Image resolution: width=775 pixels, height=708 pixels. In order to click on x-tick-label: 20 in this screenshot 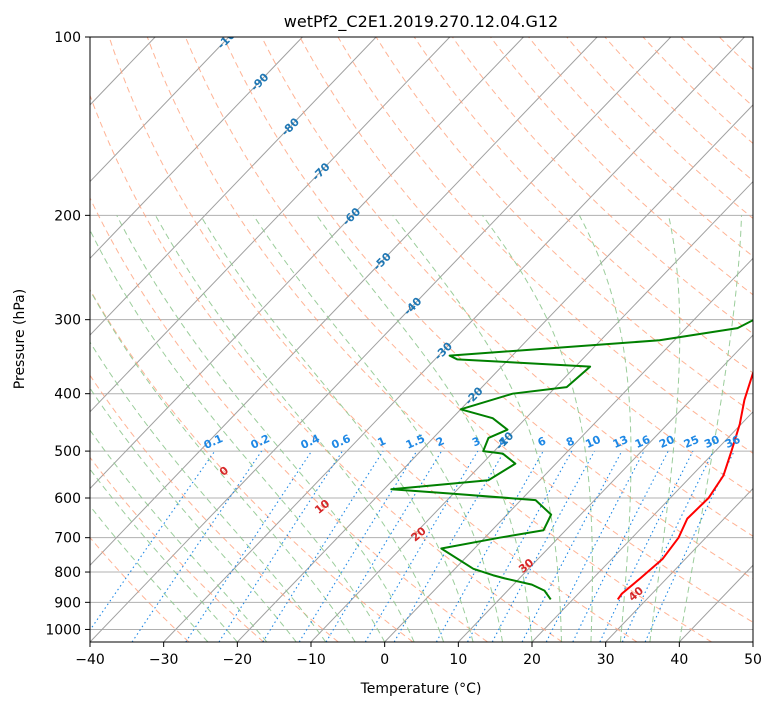, I will do `click(532, 660)`.